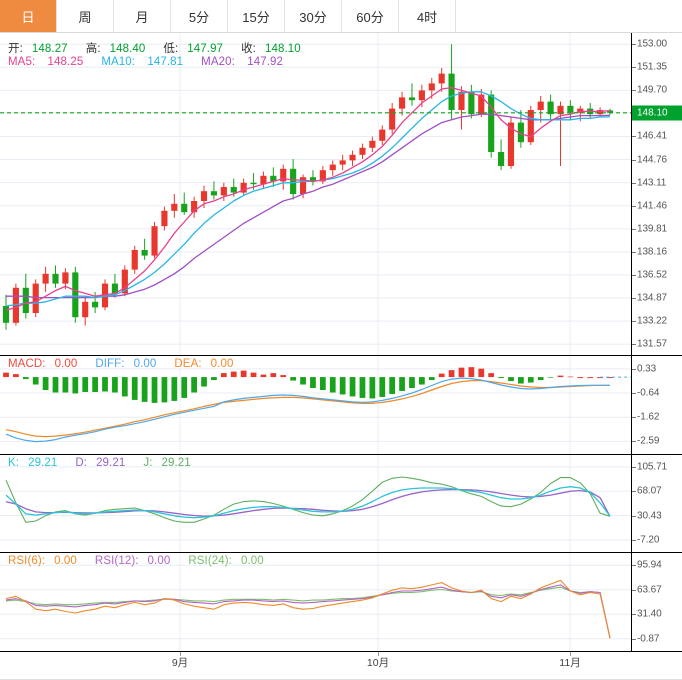 Image resolution: width=682 pixels, height=680 pixels. I want to click on axis-tick-label: 105.71, so click(652, 467).